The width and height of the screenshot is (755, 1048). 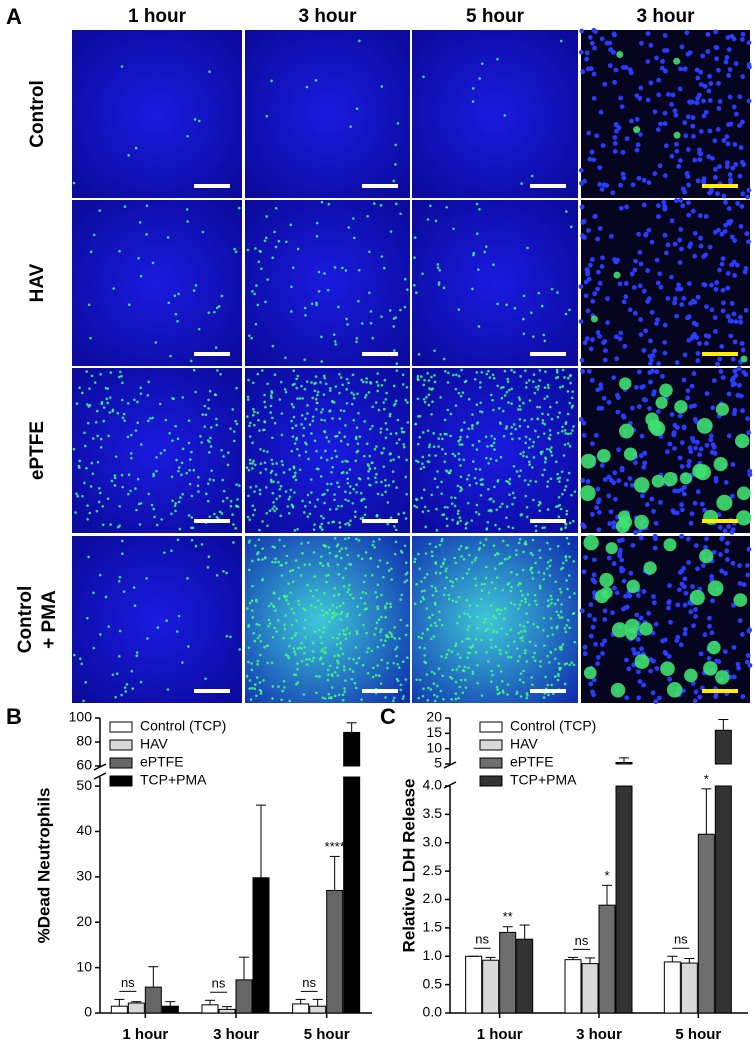 I want to click on column-header: 3 hour, so click(x=327, y=16).